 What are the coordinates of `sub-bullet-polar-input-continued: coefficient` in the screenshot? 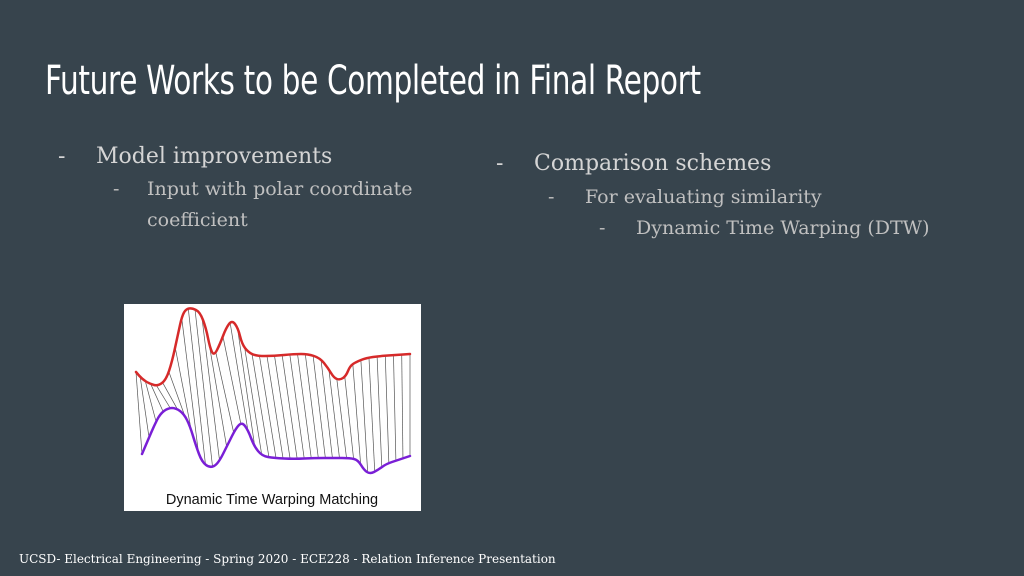 It's located at (197, 220).